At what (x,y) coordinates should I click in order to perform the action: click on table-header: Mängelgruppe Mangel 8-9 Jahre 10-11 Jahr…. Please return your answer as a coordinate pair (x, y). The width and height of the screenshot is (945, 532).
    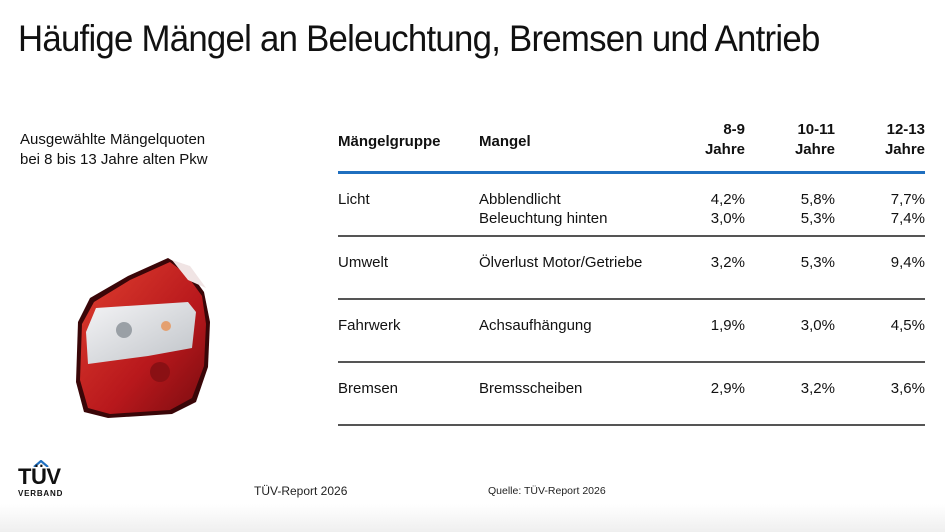
    Looking at the image, I should click on (631, 145).